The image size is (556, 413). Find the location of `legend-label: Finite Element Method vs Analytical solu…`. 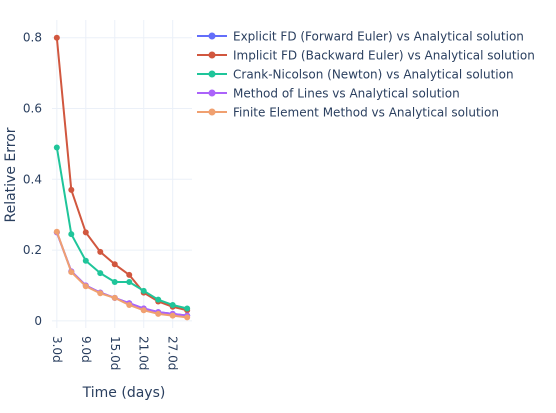

legend-label: Finite Element Method vs Analytical solu… is located at coordinates (366, 113).